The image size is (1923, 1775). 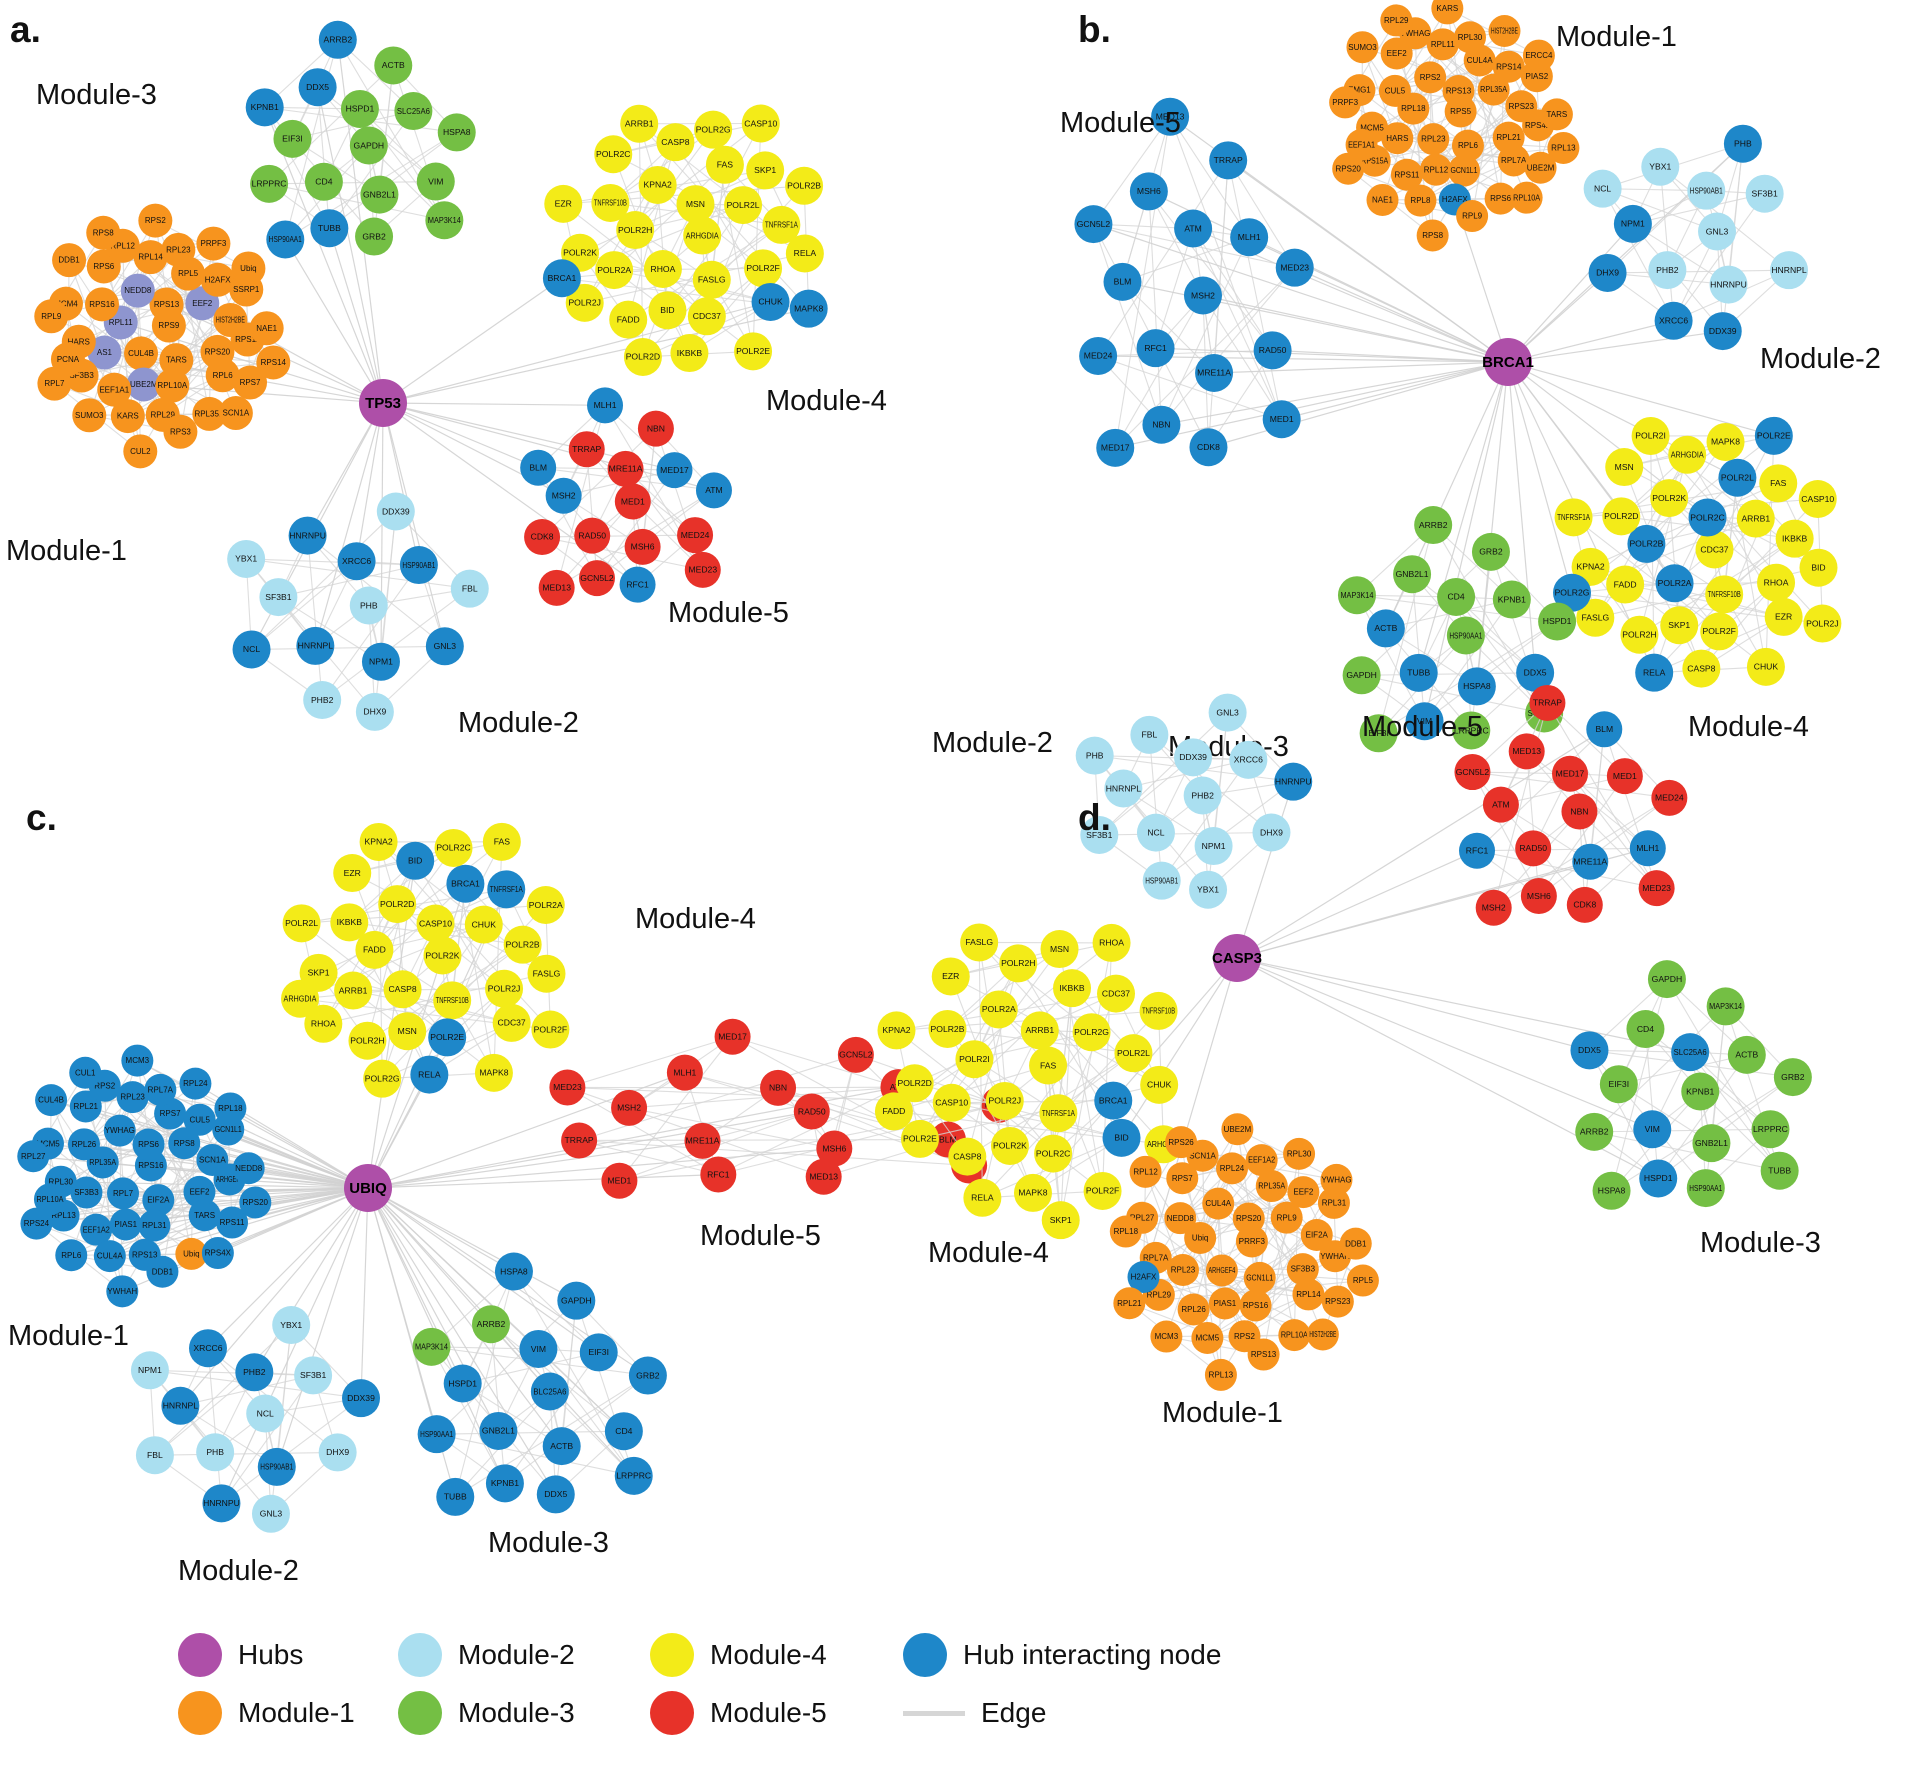 I want to click on node-MSH6, so click(x=642, y=546).